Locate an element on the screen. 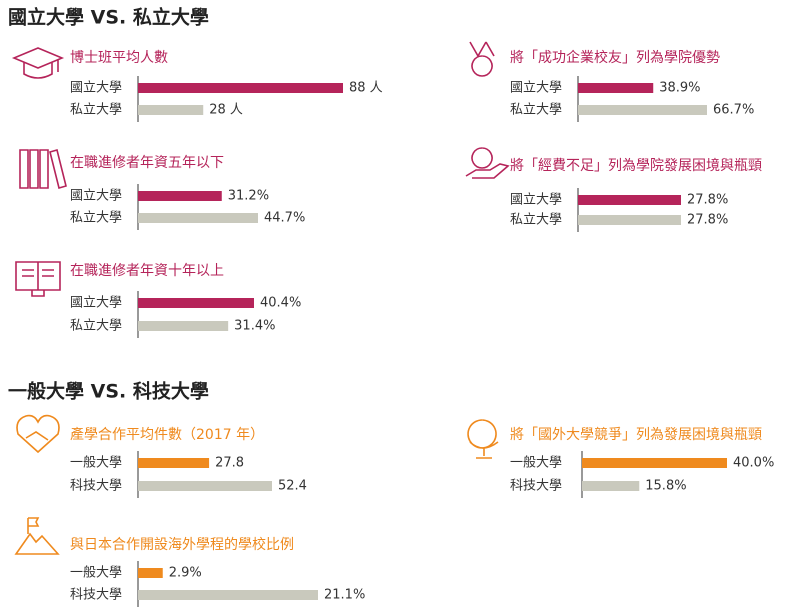  value-label: 52.4 is located at coordinates (292, 486).